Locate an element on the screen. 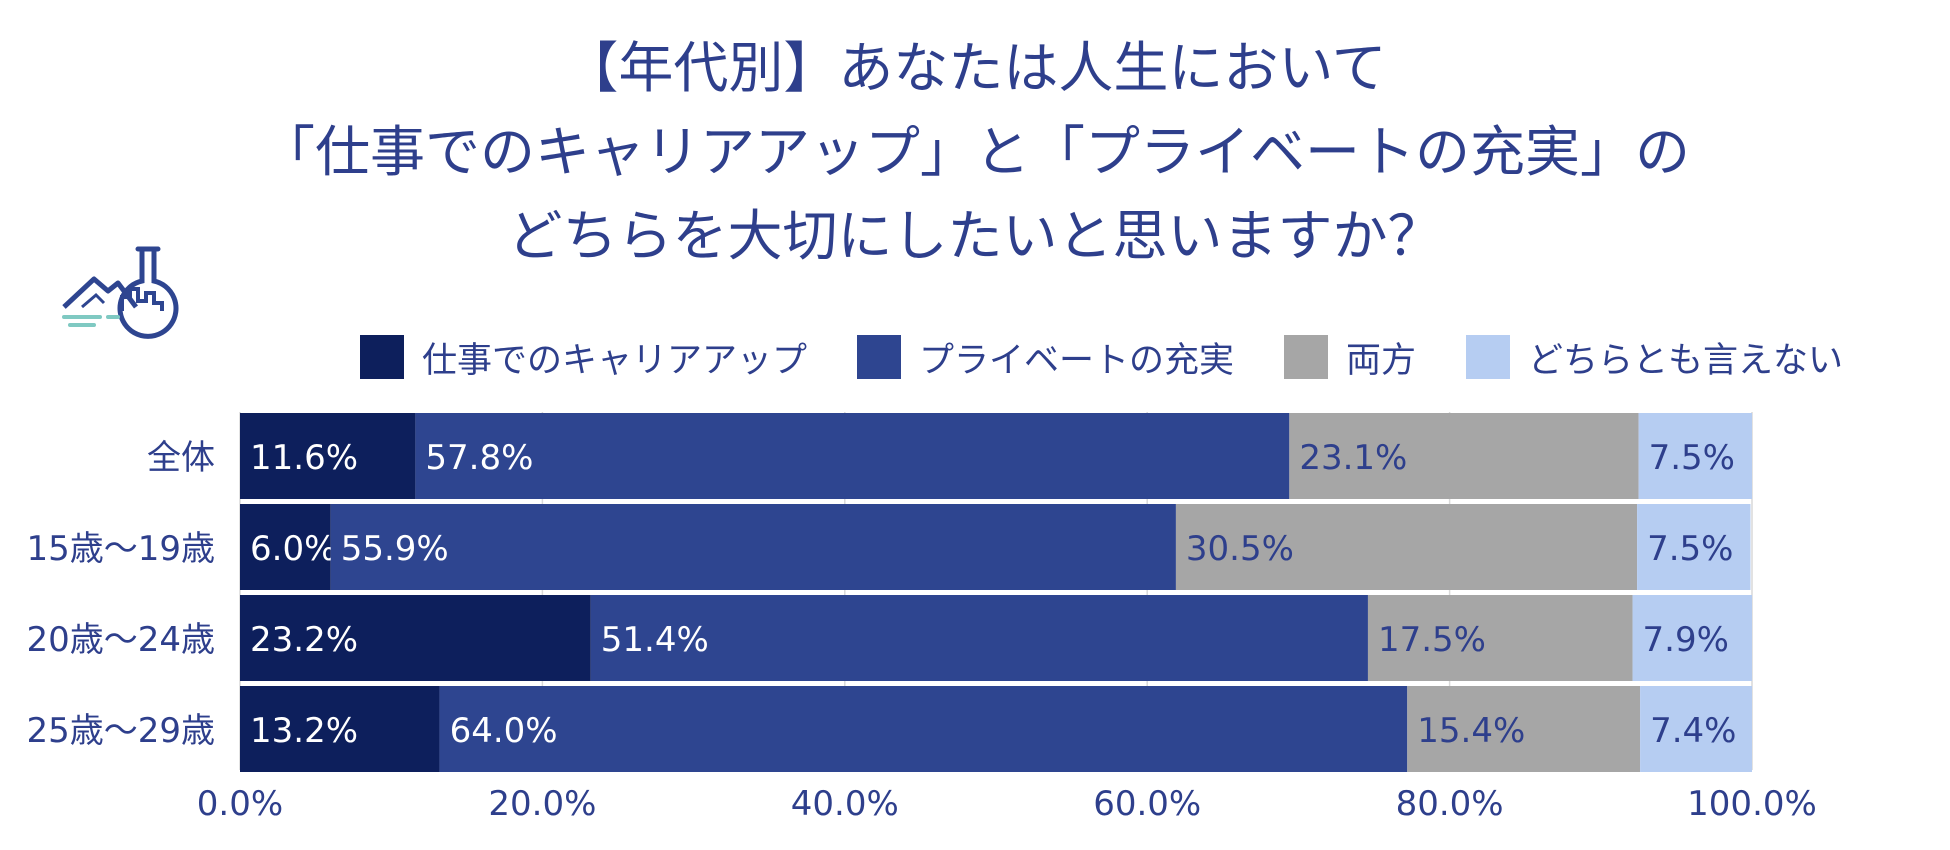  data-label-0-0: 11.6% is located at coordinates (304, 458).